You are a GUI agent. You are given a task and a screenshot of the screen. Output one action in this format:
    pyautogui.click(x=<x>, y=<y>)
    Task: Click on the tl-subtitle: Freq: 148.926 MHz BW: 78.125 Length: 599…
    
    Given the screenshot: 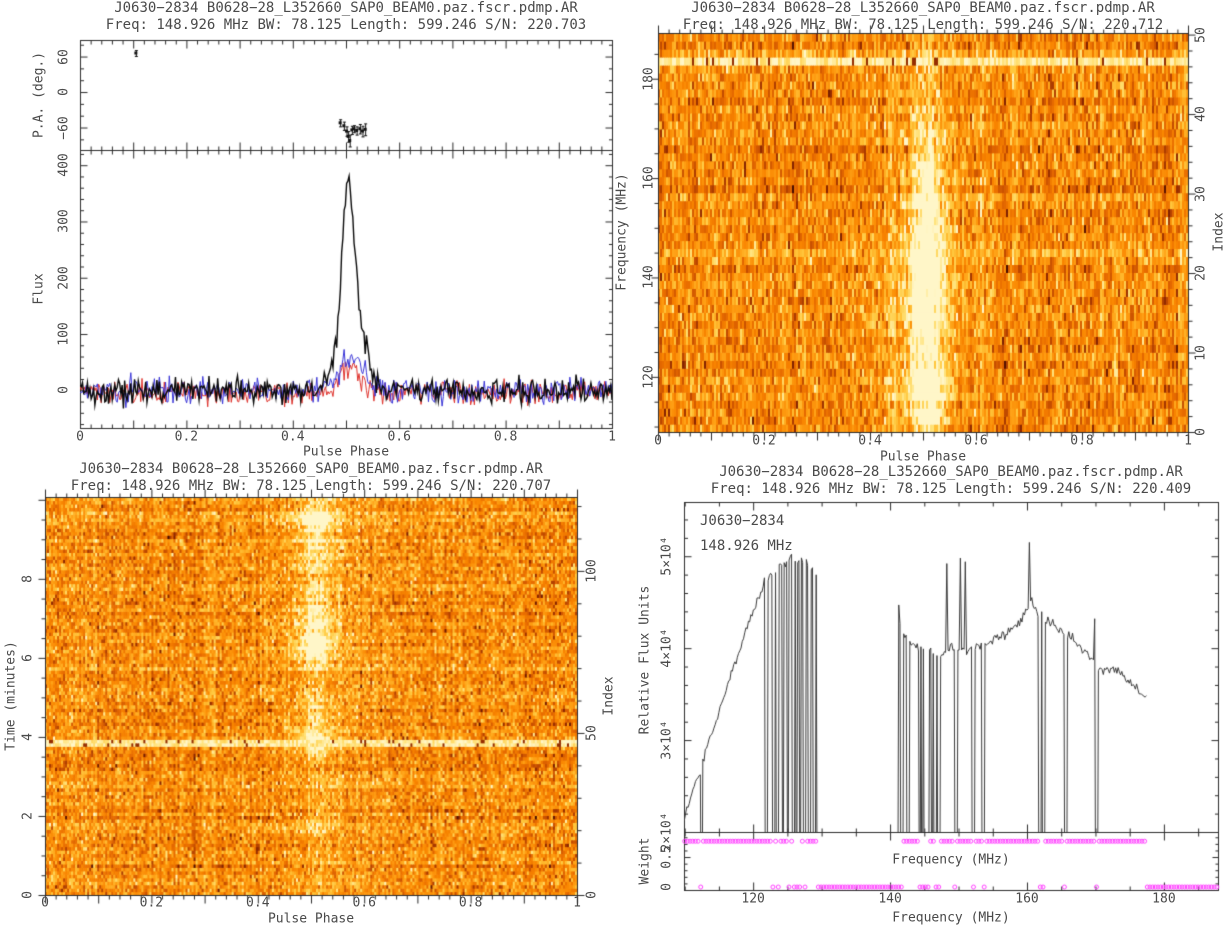 What is the action you would take?
    pyautogui.click(x=346, y=25)
    